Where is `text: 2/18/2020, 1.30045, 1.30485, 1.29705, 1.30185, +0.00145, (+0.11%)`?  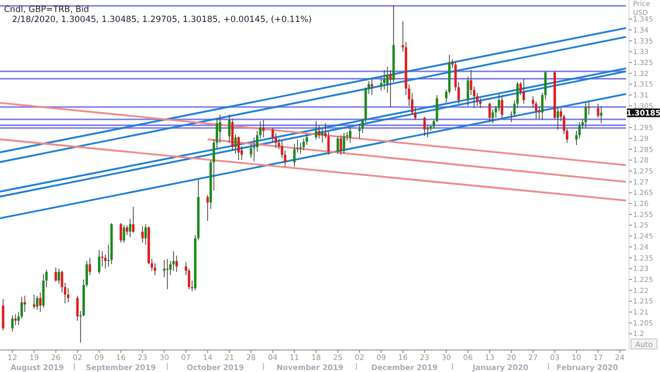 text: 2/18/2020, 1.30045, 1.30485, 1.29705, 1.30185, +0.00145, (+0.11%) is located at coordinates (162, 20).